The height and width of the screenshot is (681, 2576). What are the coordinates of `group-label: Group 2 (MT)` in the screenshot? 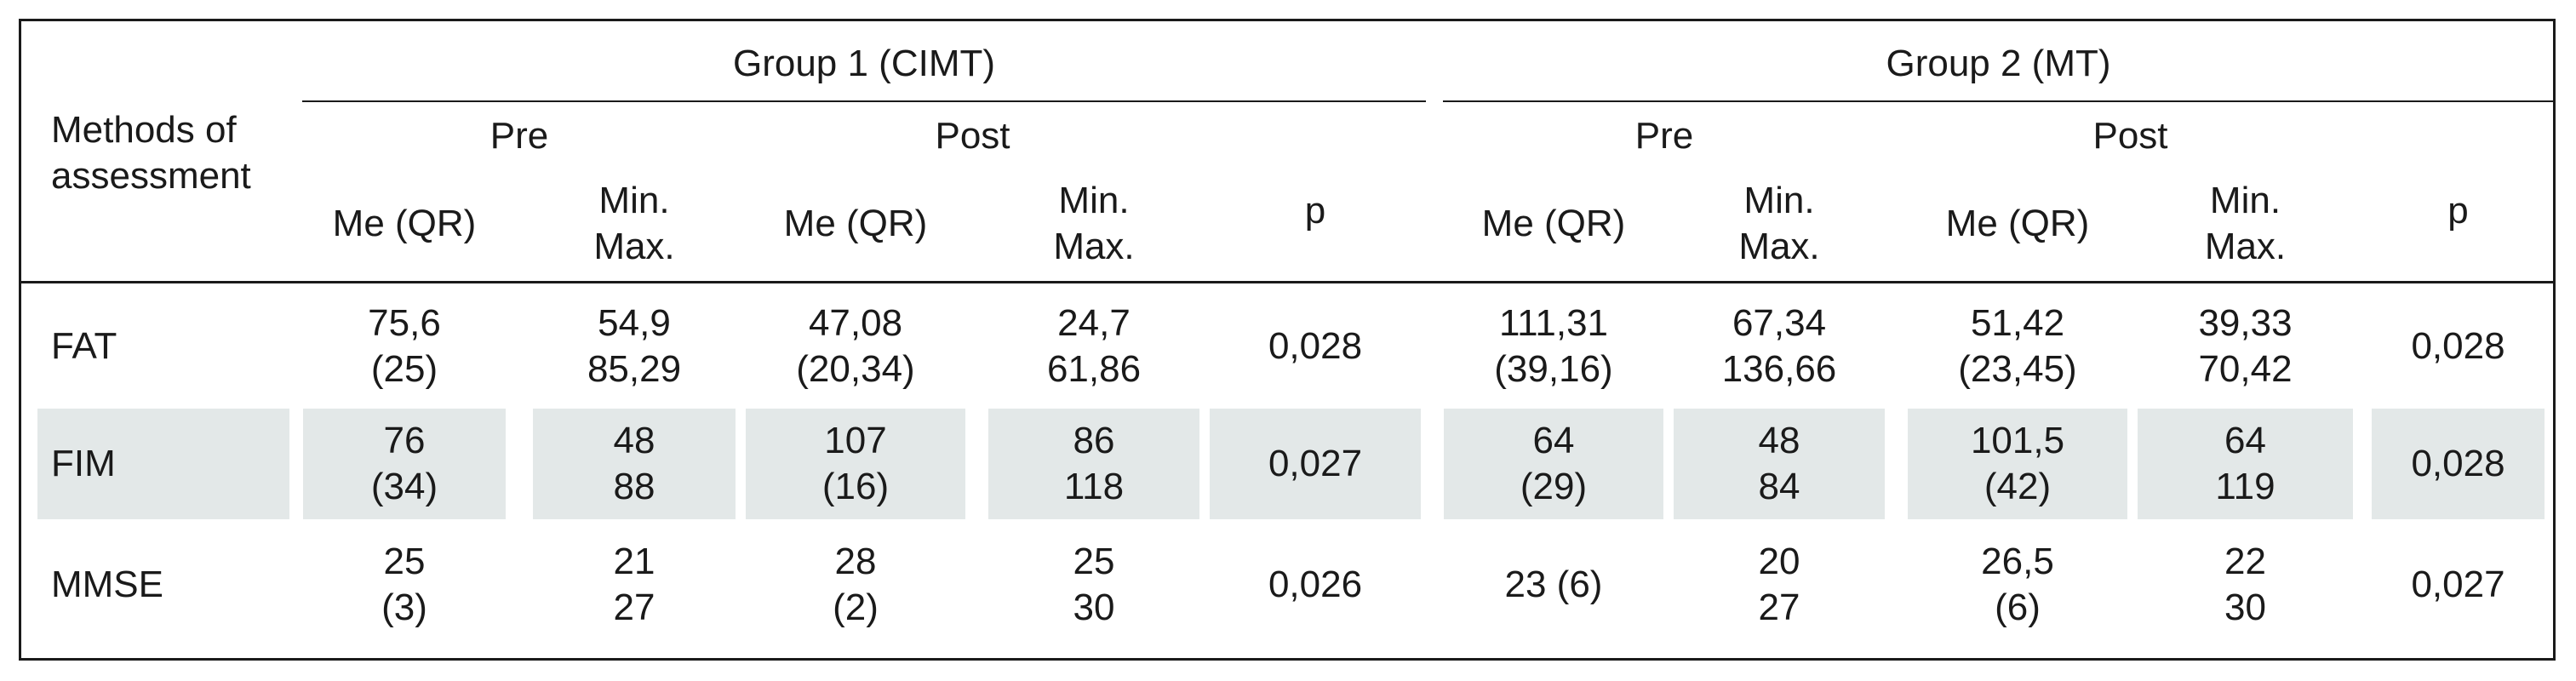 It's located at (1998, 64).